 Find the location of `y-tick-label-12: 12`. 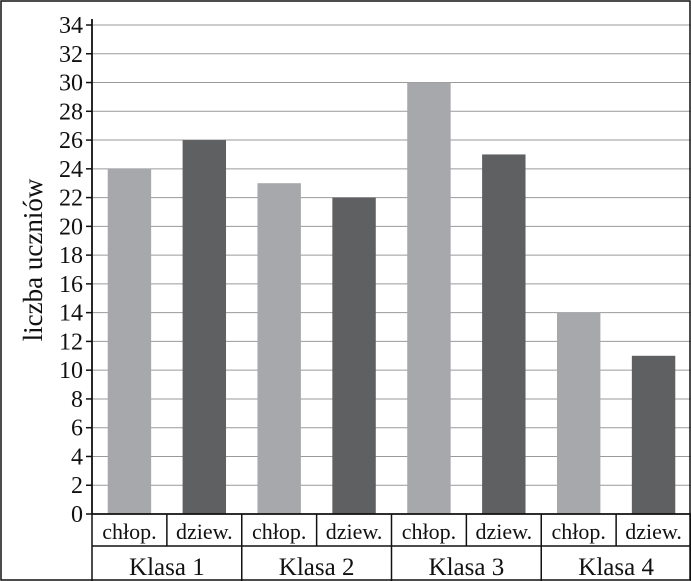

y-tick-label-12: 12 is located at coordinates (71, 342).